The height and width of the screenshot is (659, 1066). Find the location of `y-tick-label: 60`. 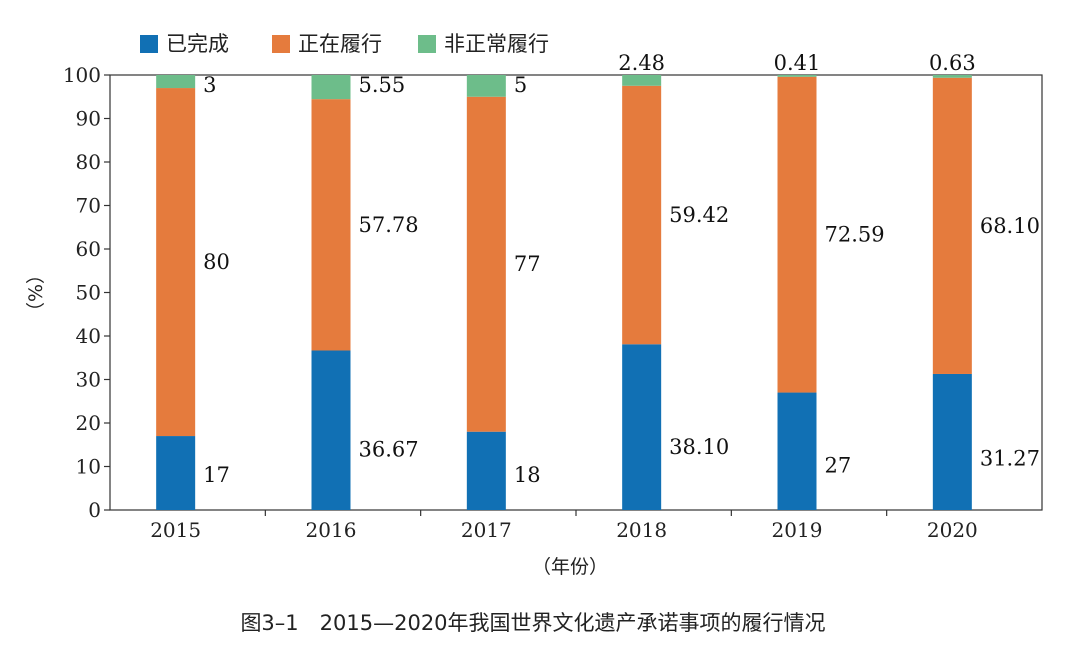

y-tick-label: 60 is located at coordinates (88, 249).